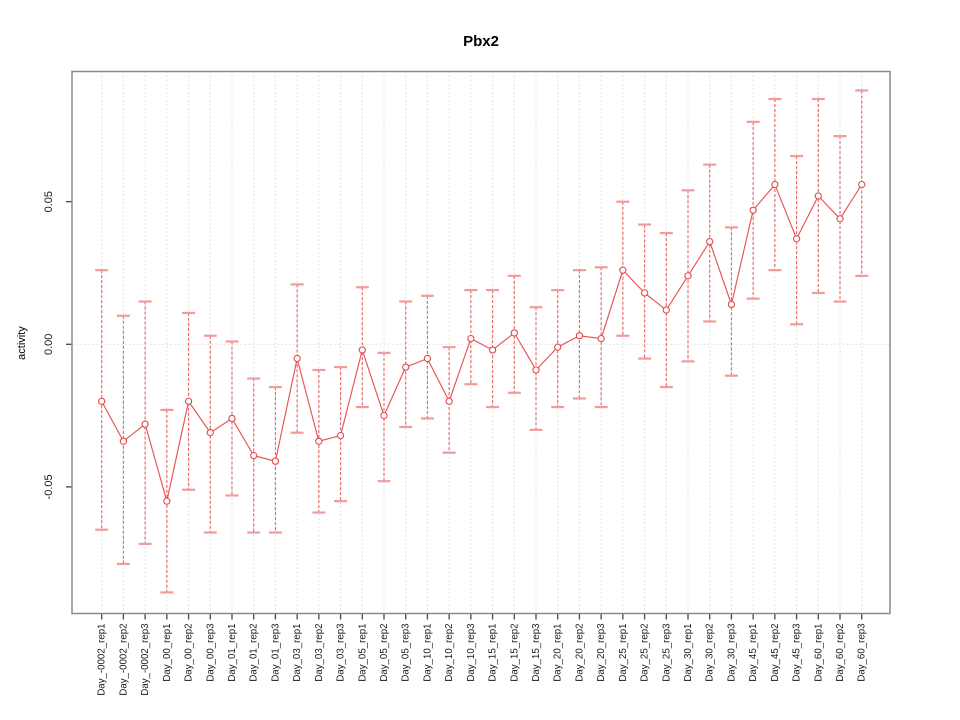 This screenshot has width=960, height=720. What do you see at coordinates (49, 201) in the screenshot?
I see `y-tick-label: 0.05` at bounding box center [49, 201].